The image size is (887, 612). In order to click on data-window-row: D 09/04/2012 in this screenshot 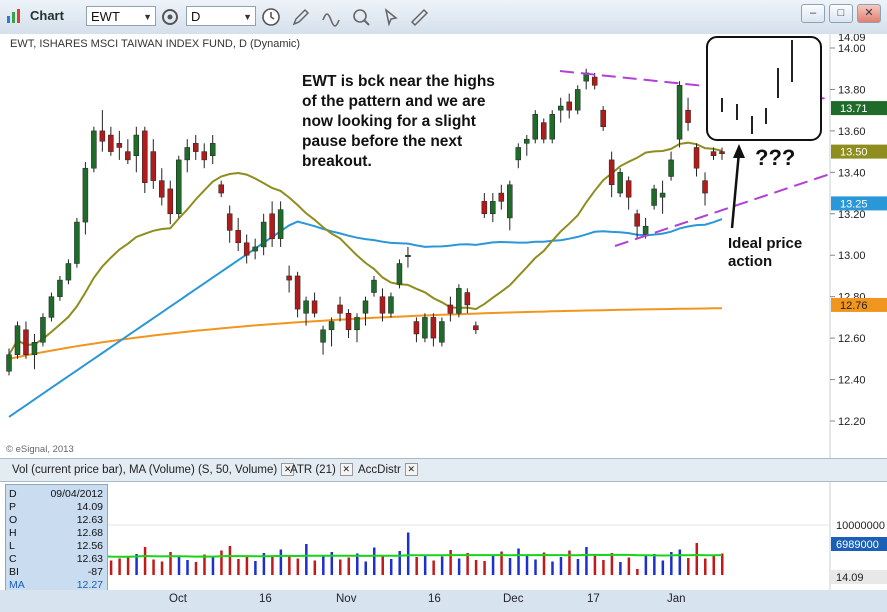, I will do `click(57, 494)`.